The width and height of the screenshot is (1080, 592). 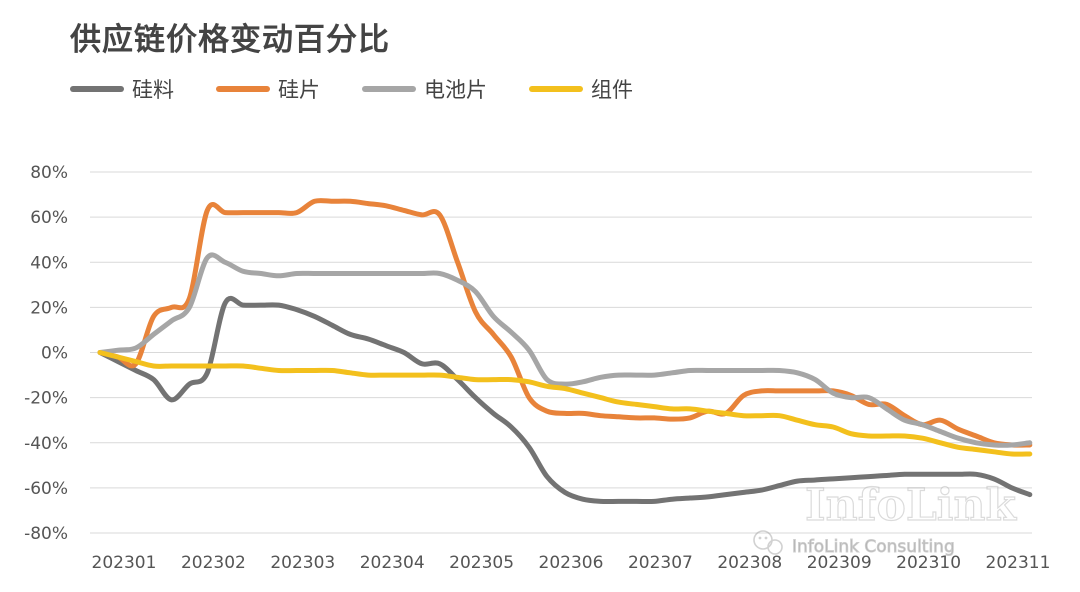 I want to click on x-tick-label: 202303, so click(x=302, y=563).